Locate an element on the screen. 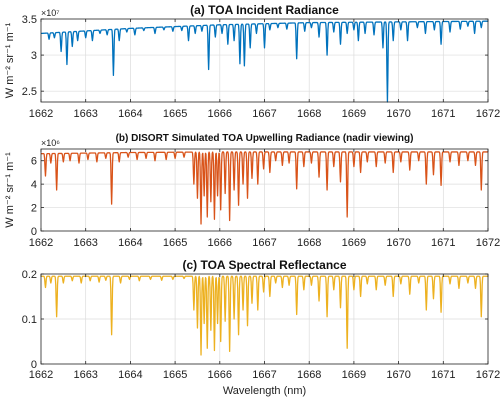 This screenshot has width=500, height=401. y-exponent-label: ×10⁷ is located at coordinates (50, 13).